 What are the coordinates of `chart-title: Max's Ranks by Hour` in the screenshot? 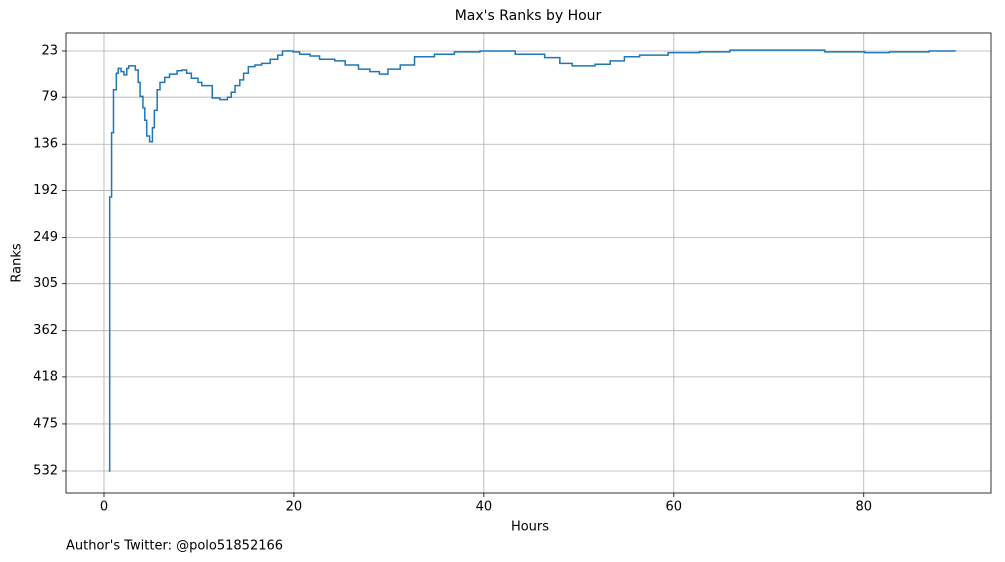 It's located at (528, 16).